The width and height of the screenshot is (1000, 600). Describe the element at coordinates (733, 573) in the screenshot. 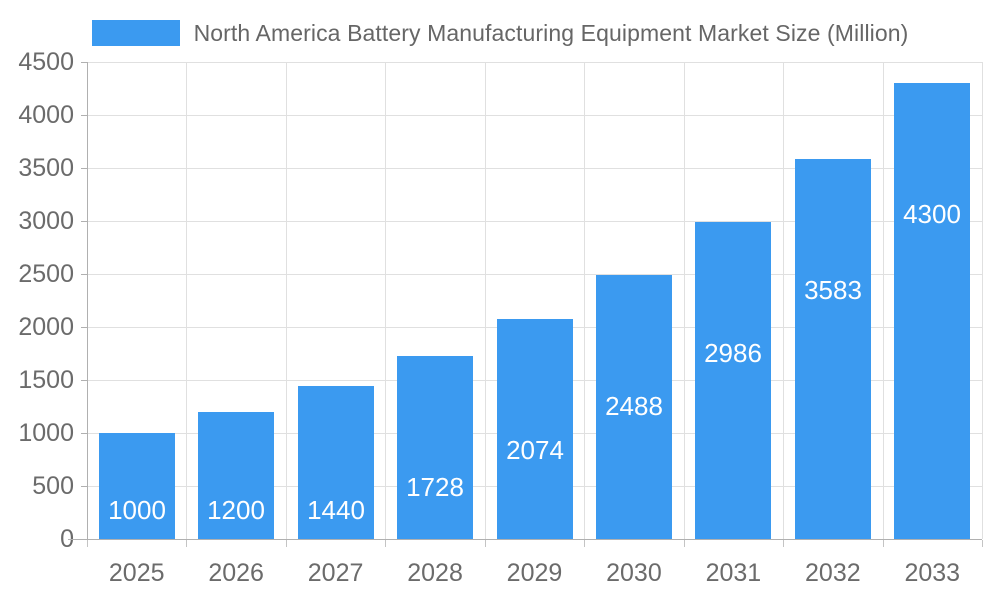

I see `x-axis-label-2031: 2031` at that location.